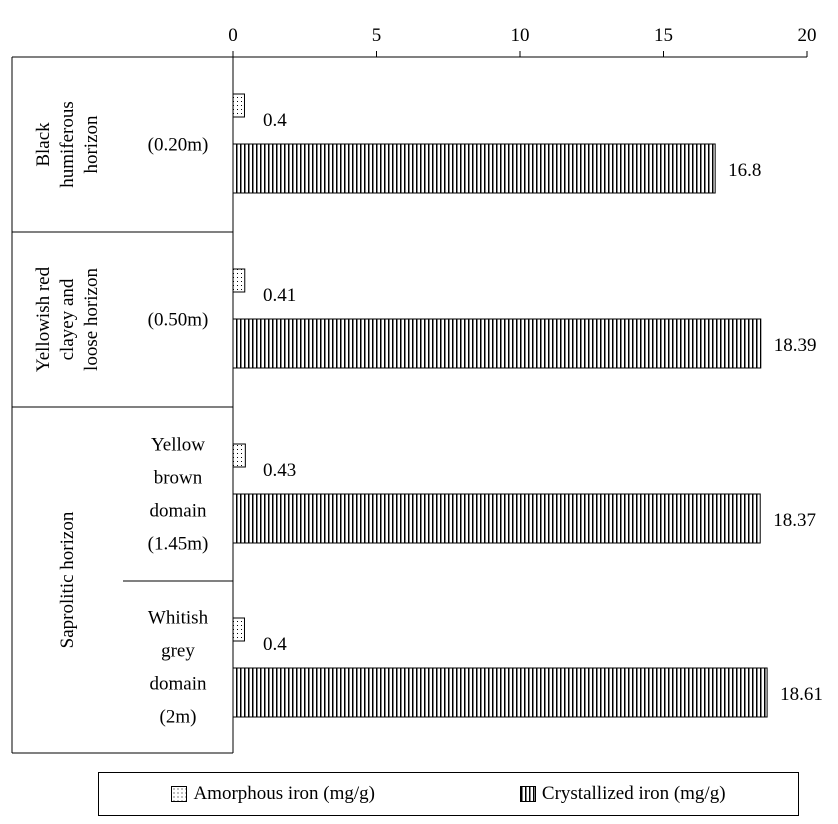 The image size is (838, 824). I want to click on item-label: (0.20m), so click(178, 145).